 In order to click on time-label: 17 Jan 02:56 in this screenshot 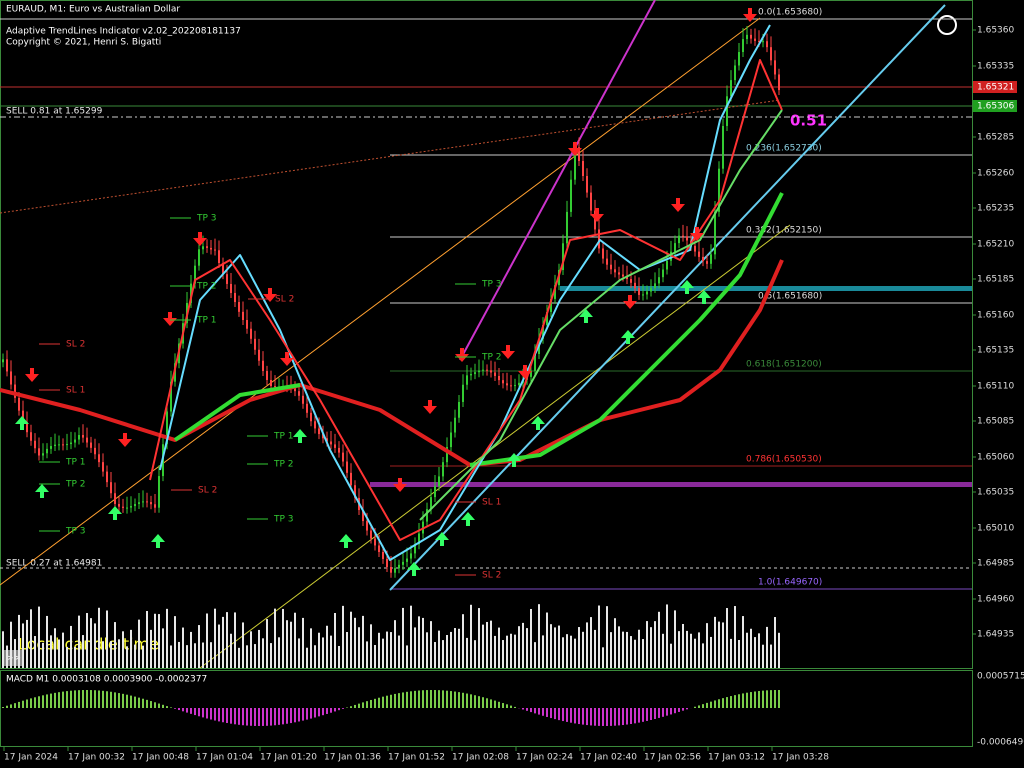, I will do `click(672, 758)`.